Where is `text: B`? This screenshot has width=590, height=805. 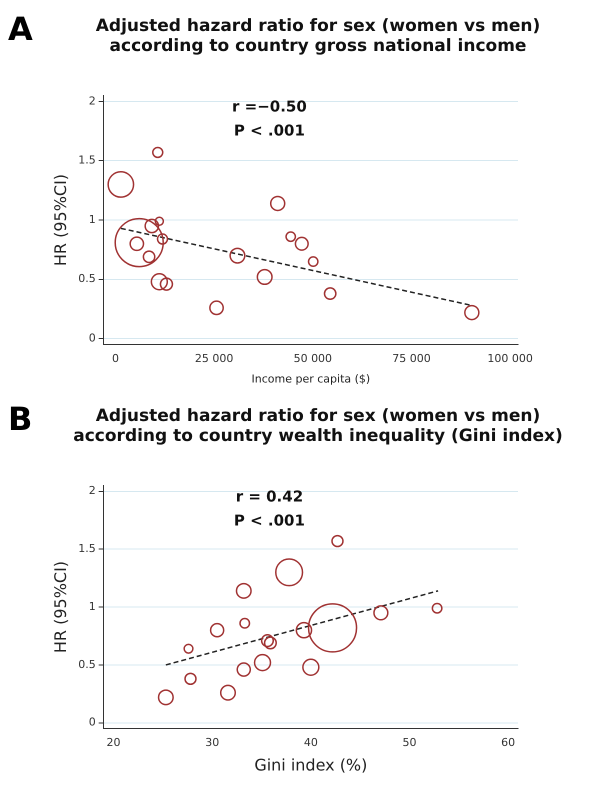
text: B is located at coordinates (20, 419).